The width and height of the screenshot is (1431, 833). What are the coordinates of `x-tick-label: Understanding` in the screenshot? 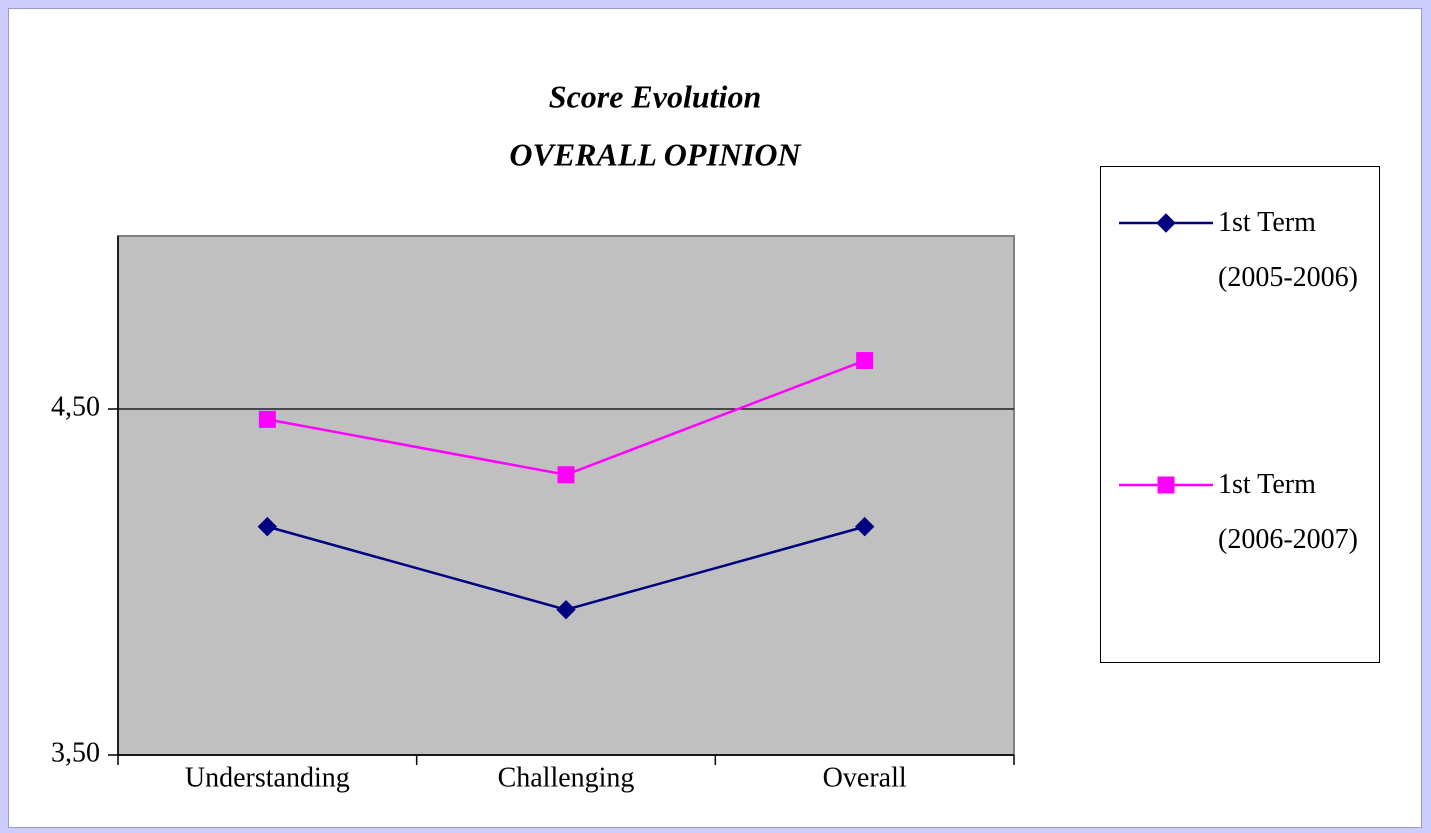 It's located at (267, 777).